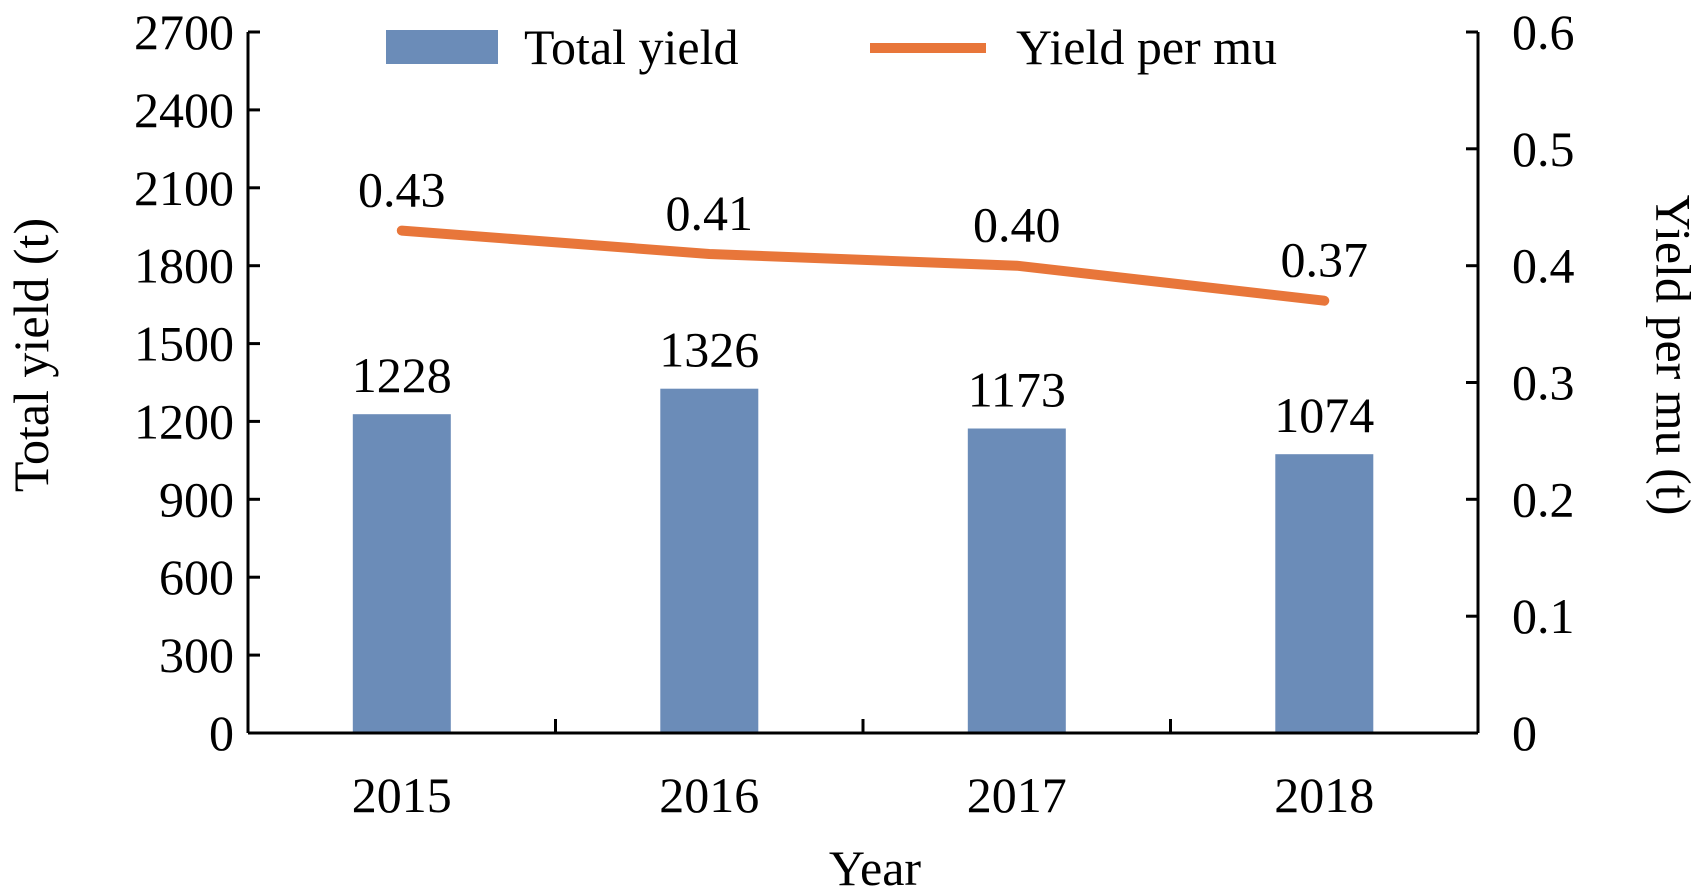  I want to click on bar-value-label-2018: 1074, so click(1324, 415).